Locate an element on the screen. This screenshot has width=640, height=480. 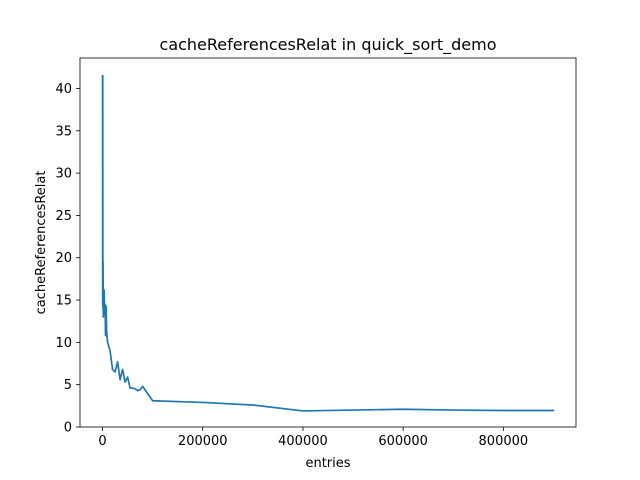
y-tick-label: 40 is located at coordinates (63, 89).